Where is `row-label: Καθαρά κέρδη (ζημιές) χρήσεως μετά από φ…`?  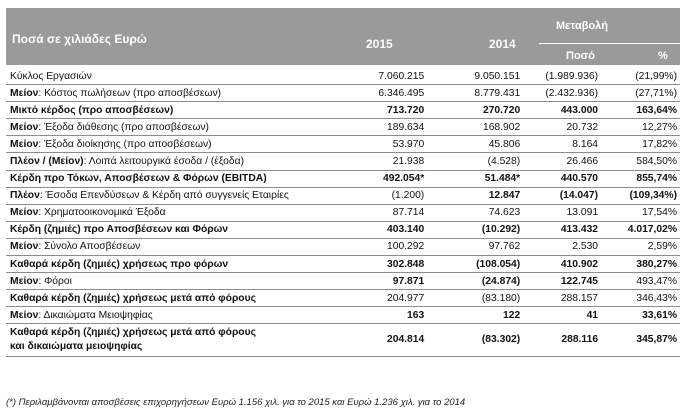 row-label: Καθαρά κέρδη (ζημιές) χρήσεως μετά από φ… is located at coordinates (186, 298).